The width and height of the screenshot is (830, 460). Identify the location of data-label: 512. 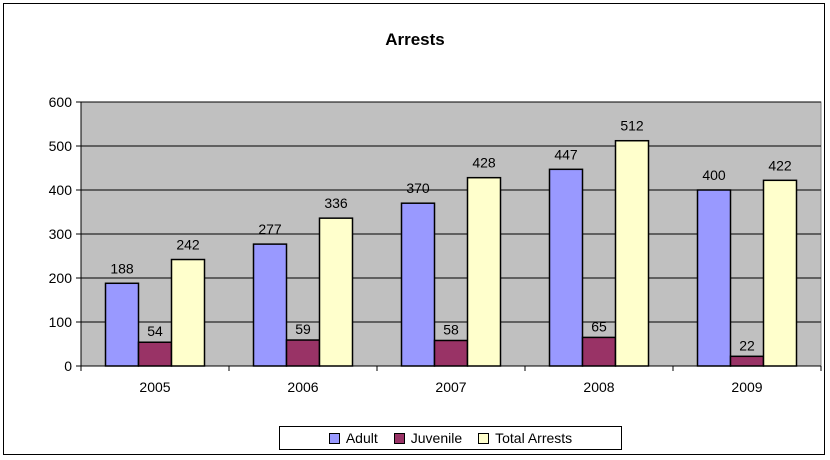
(632, 126).